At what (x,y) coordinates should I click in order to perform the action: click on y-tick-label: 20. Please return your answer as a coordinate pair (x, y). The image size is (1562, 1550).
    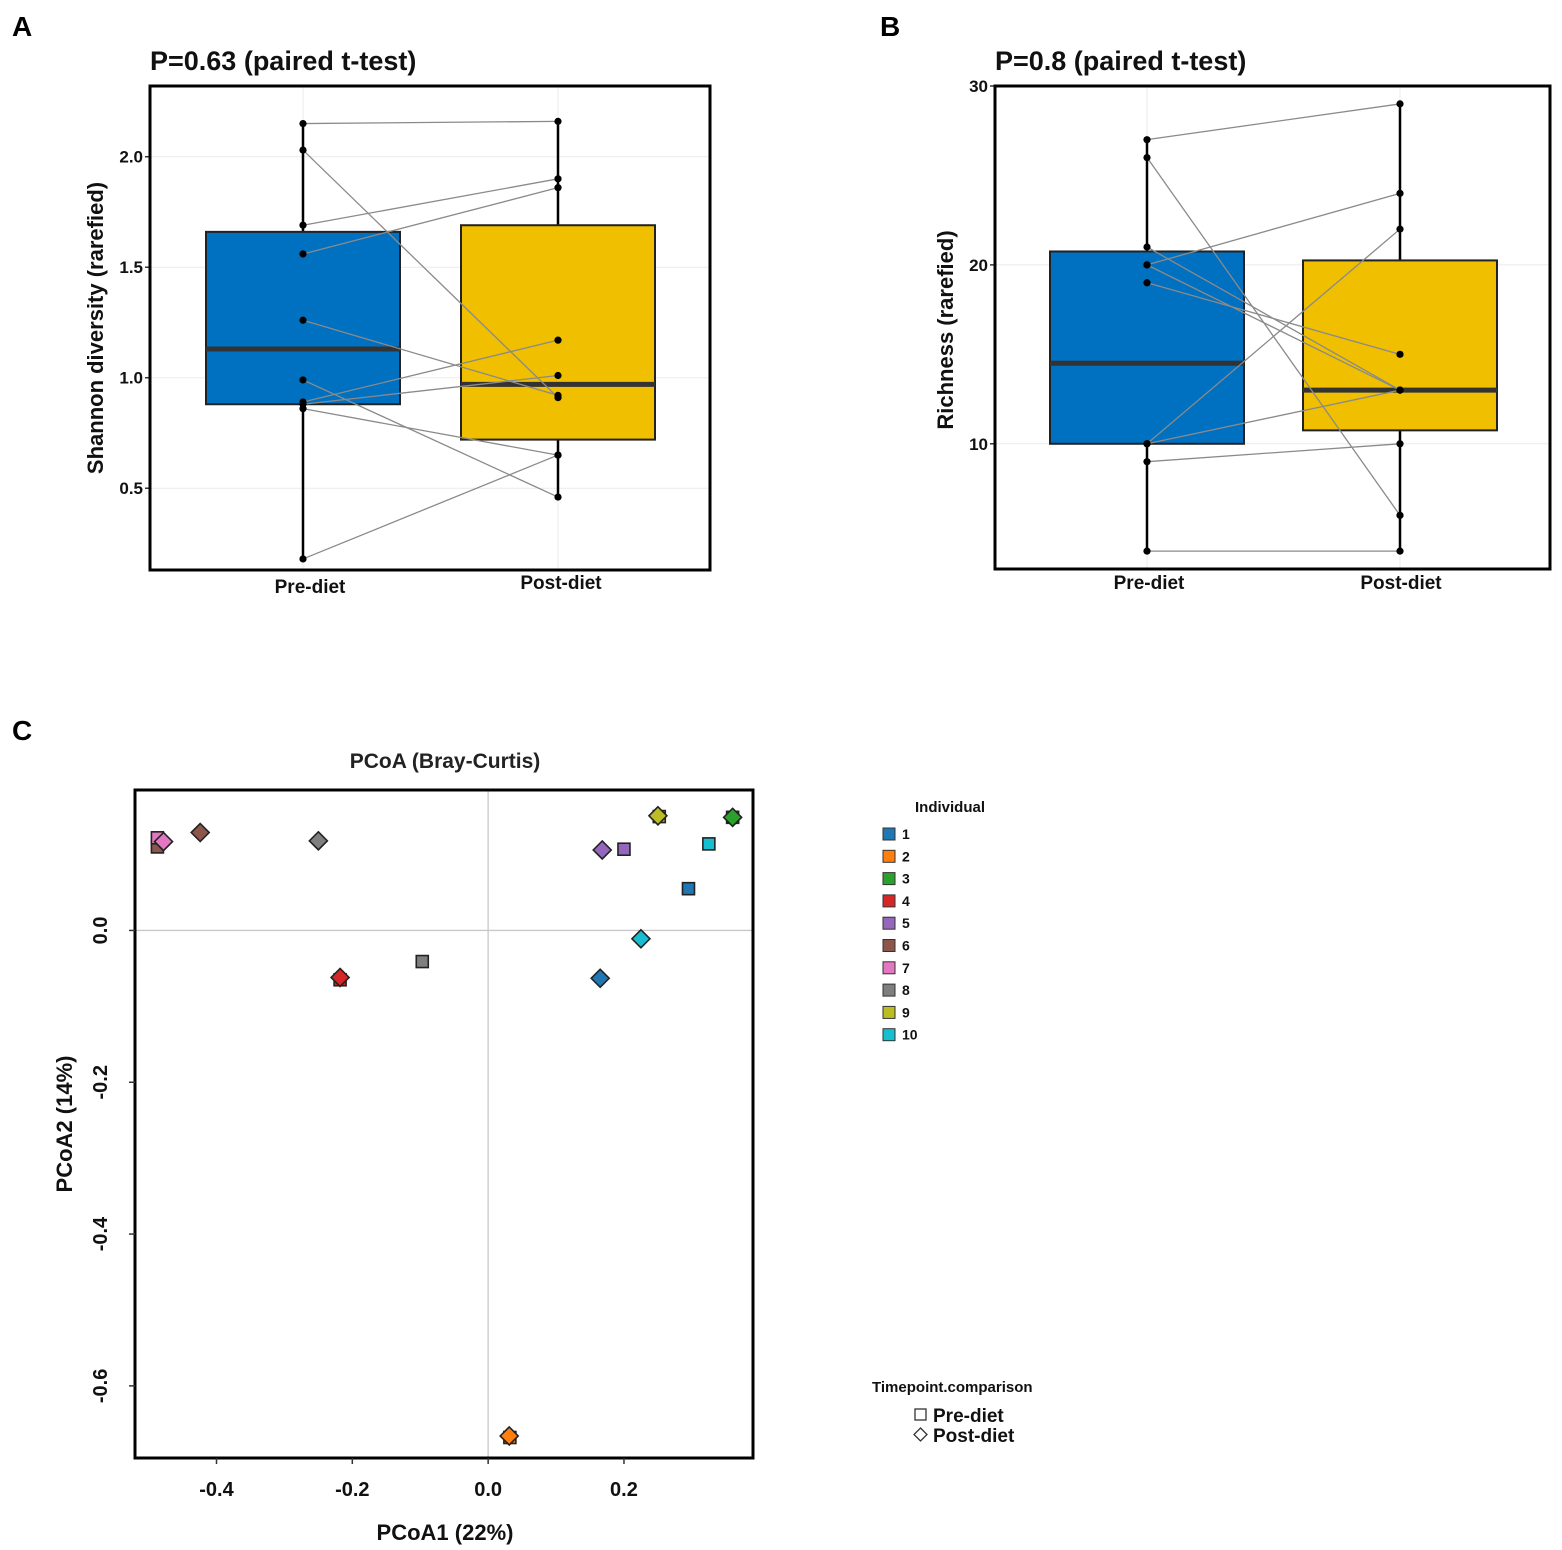
    Looking at the image, I should click on (978, 265).